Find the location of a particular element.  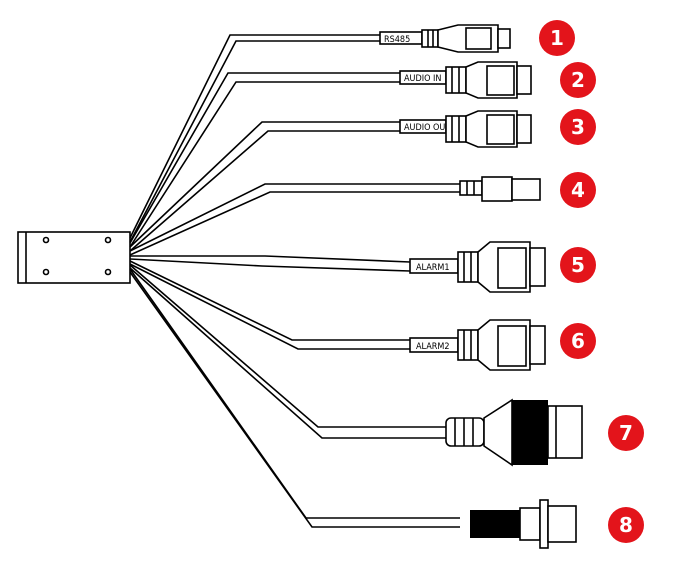

mounting-bracket is located at coordinates (74, 257).